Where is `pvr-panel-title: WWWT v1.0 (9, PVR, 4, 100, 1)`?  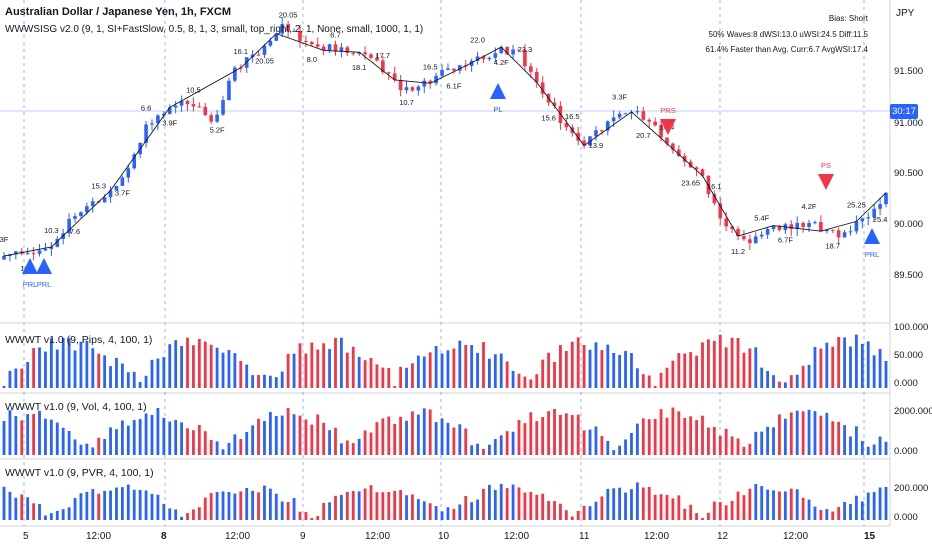 pvr-panel-title: WWWT v1.0 (9, PVR, 4, 100, 1) is located at coordinates (79, 473).